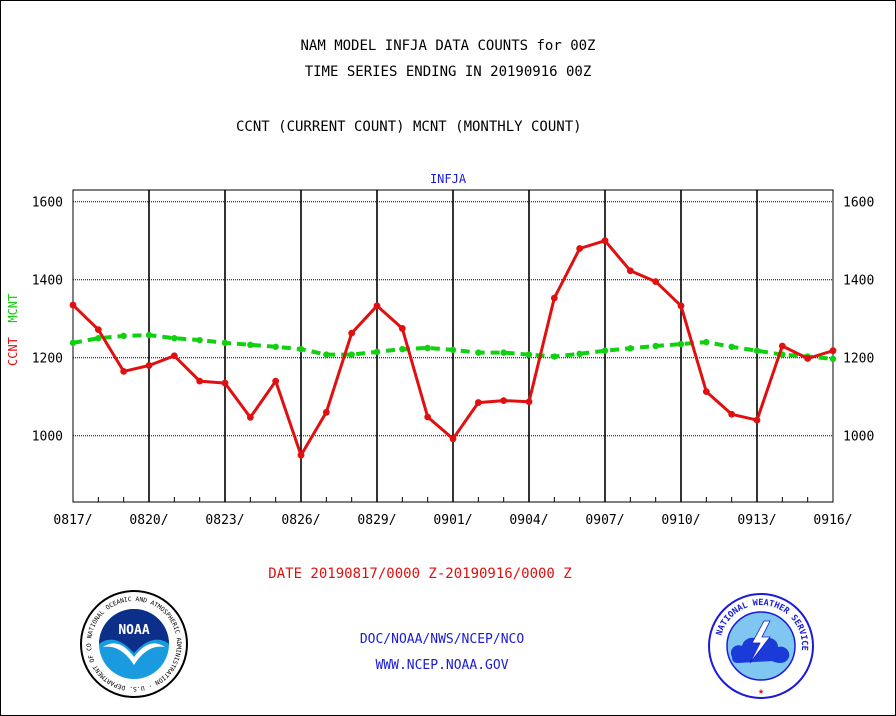  What do you see at coordinates (858, 281) in the screenshot?
I see `y-tick-label-right: 1400` at bounding box center [858, 281].